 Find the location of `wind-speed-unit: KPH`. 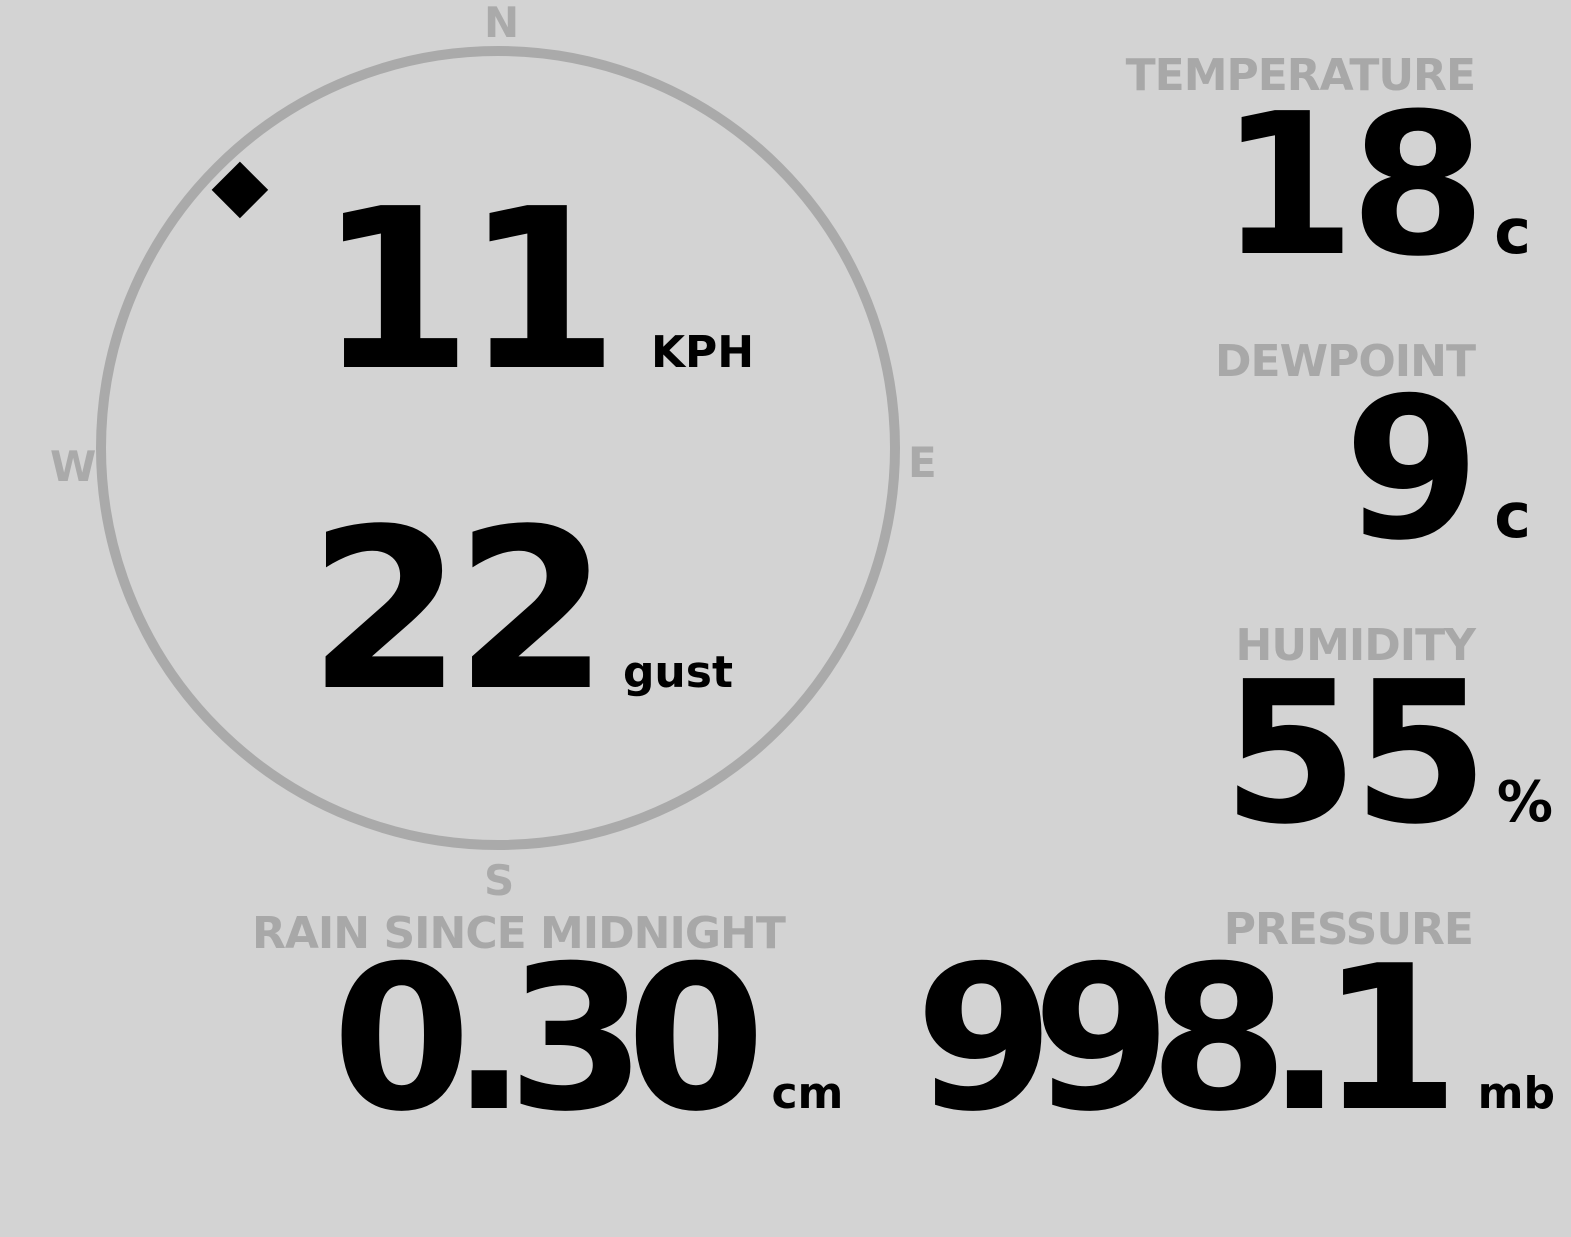

wind-speed-unit: KPH is located at coordinates (702, 352).